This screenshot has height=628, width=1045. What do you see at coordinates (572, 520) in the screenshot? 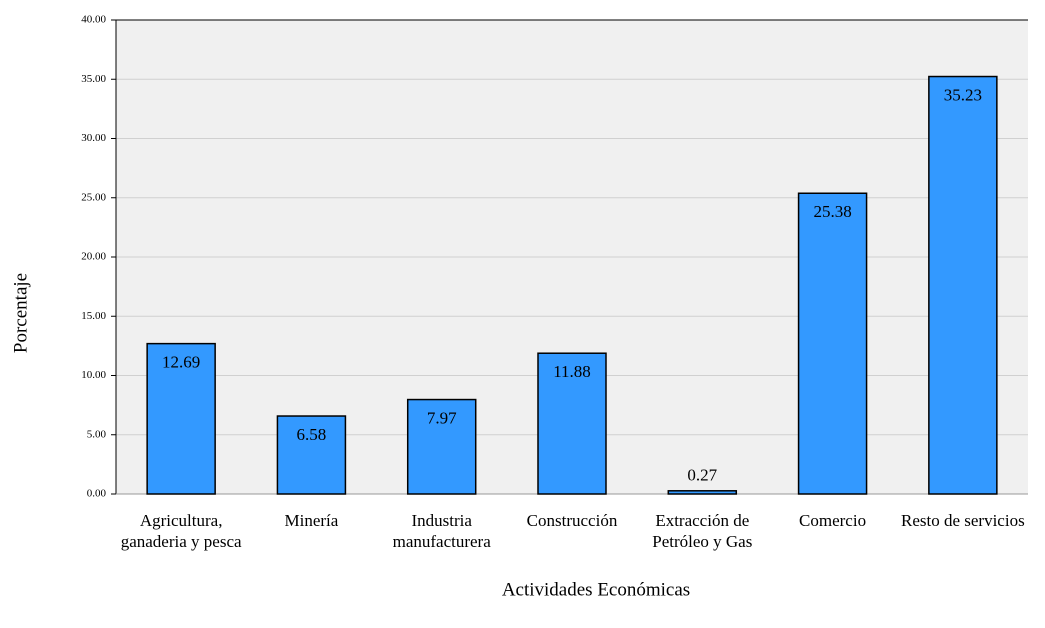
I see `x-tick-label: Construcción` at bounding box center [572, 520].